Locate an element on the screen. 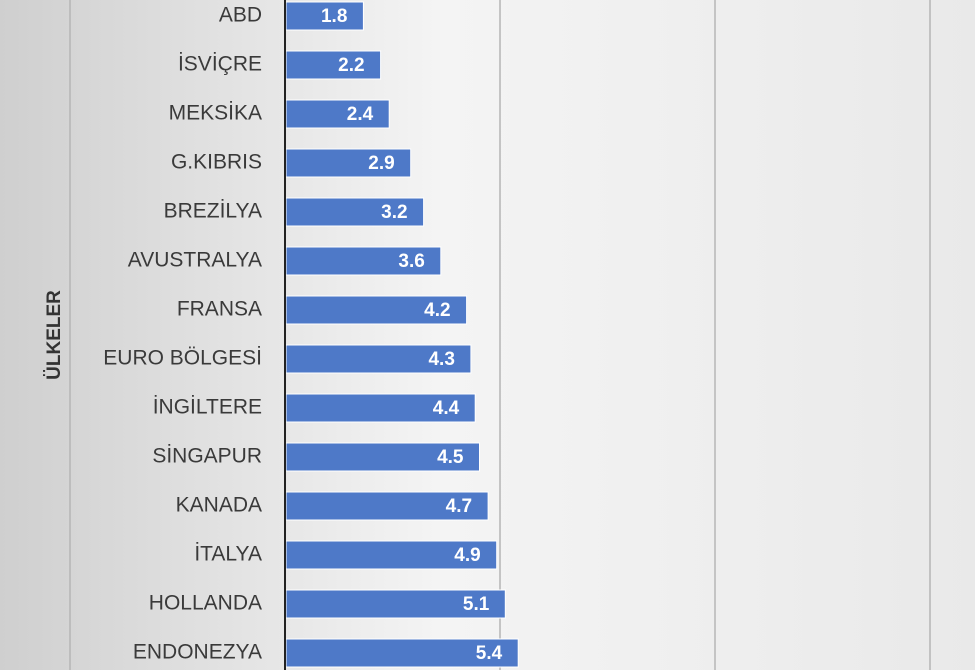  value-label: 3.6 is located at coordinates (411, 261).